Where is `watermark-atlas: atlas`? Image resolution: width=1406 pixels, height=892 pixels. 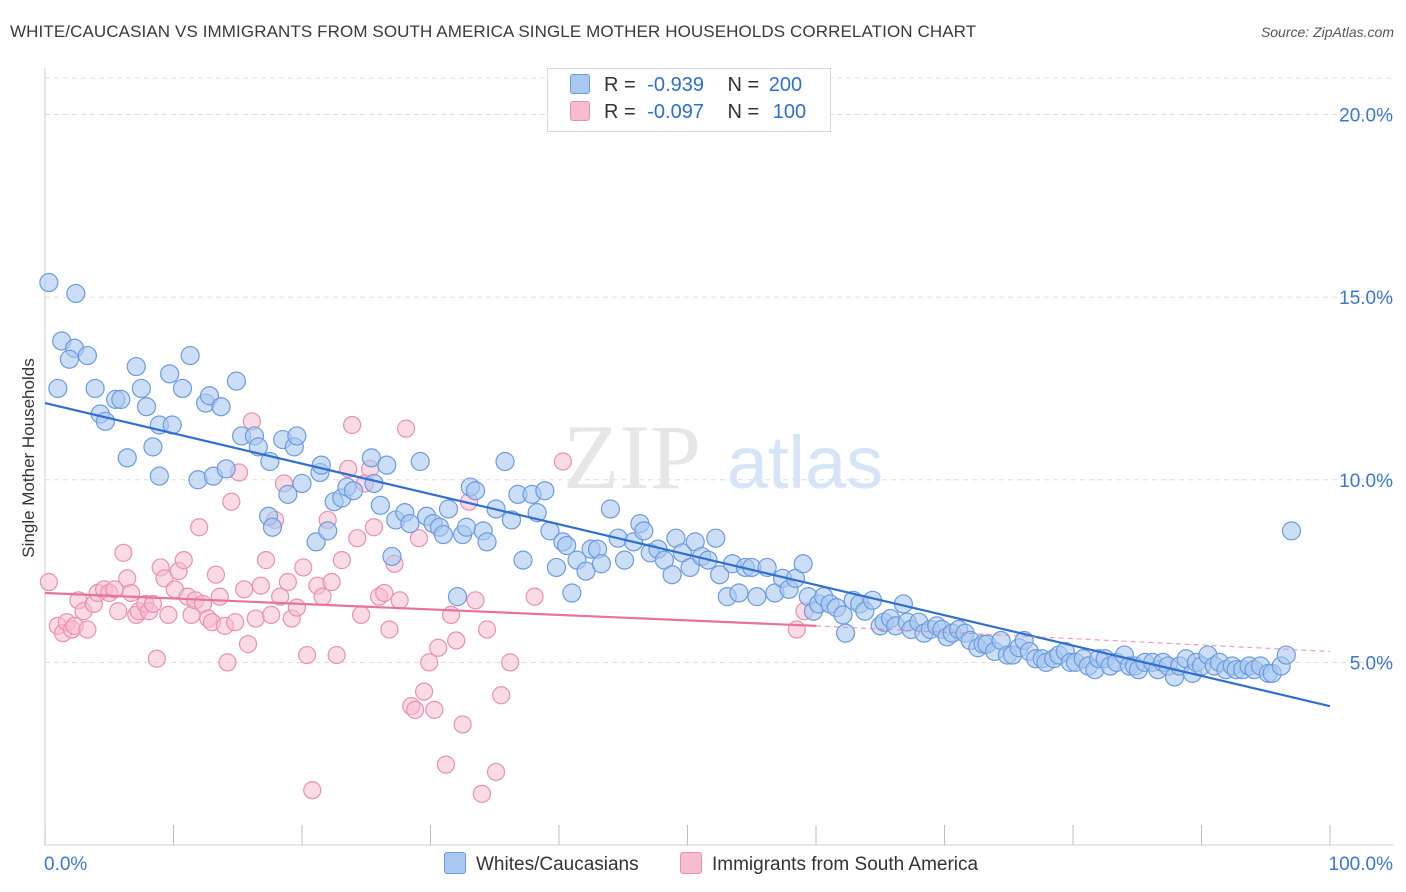 watermark-atlas: atlas is located at coordinates (805, 462).